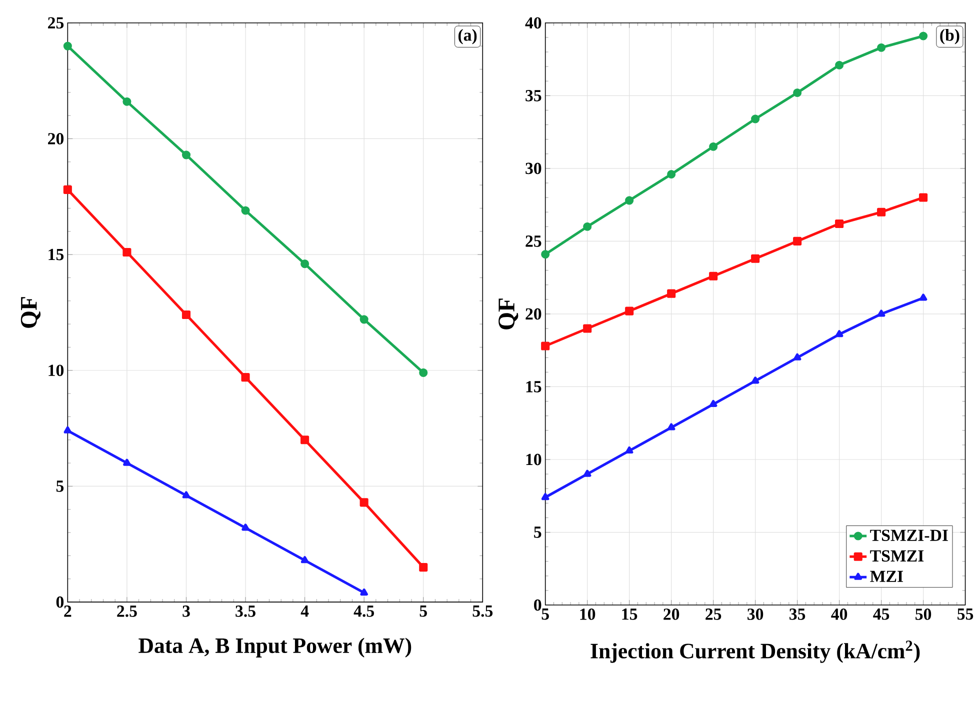  What do you see at coordinates (534, 96) in the screenshot?
I see `y-tick-label: 35` at bounding box center [534, 96].